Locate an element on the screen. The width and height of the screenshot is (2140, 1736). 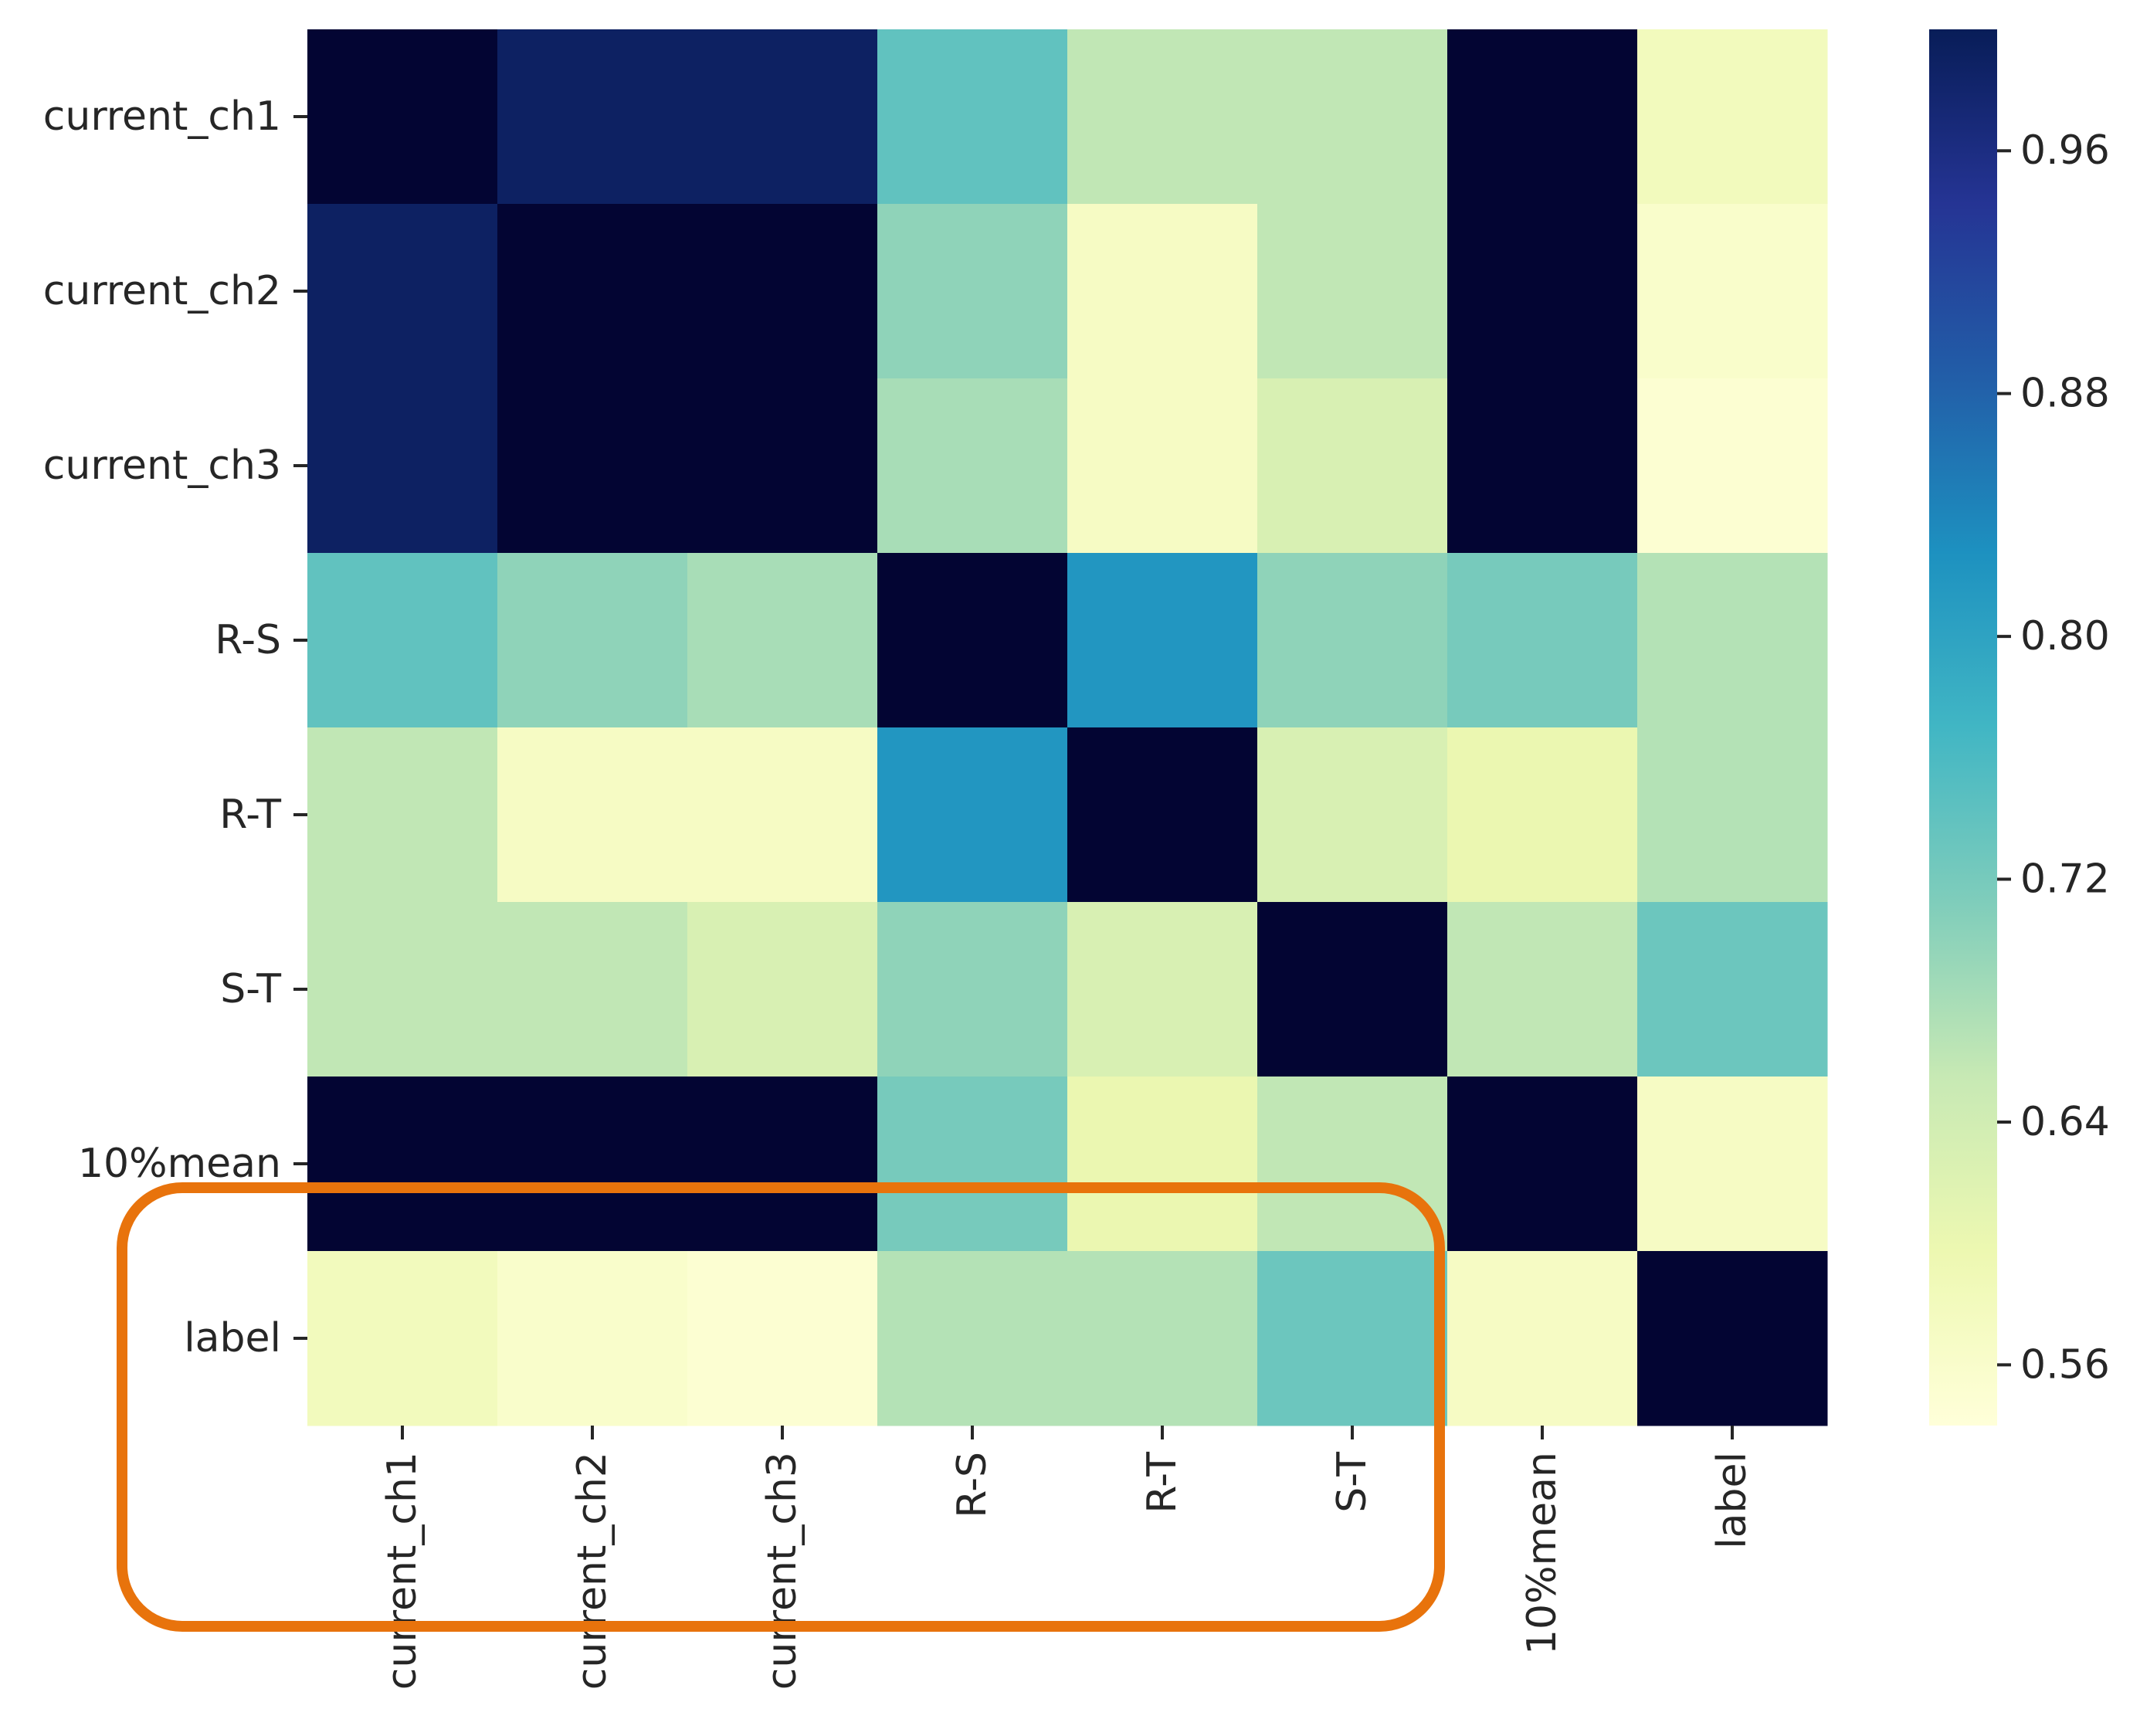
y-tick-label: current_ch2 is located at coordinates (162, 291).